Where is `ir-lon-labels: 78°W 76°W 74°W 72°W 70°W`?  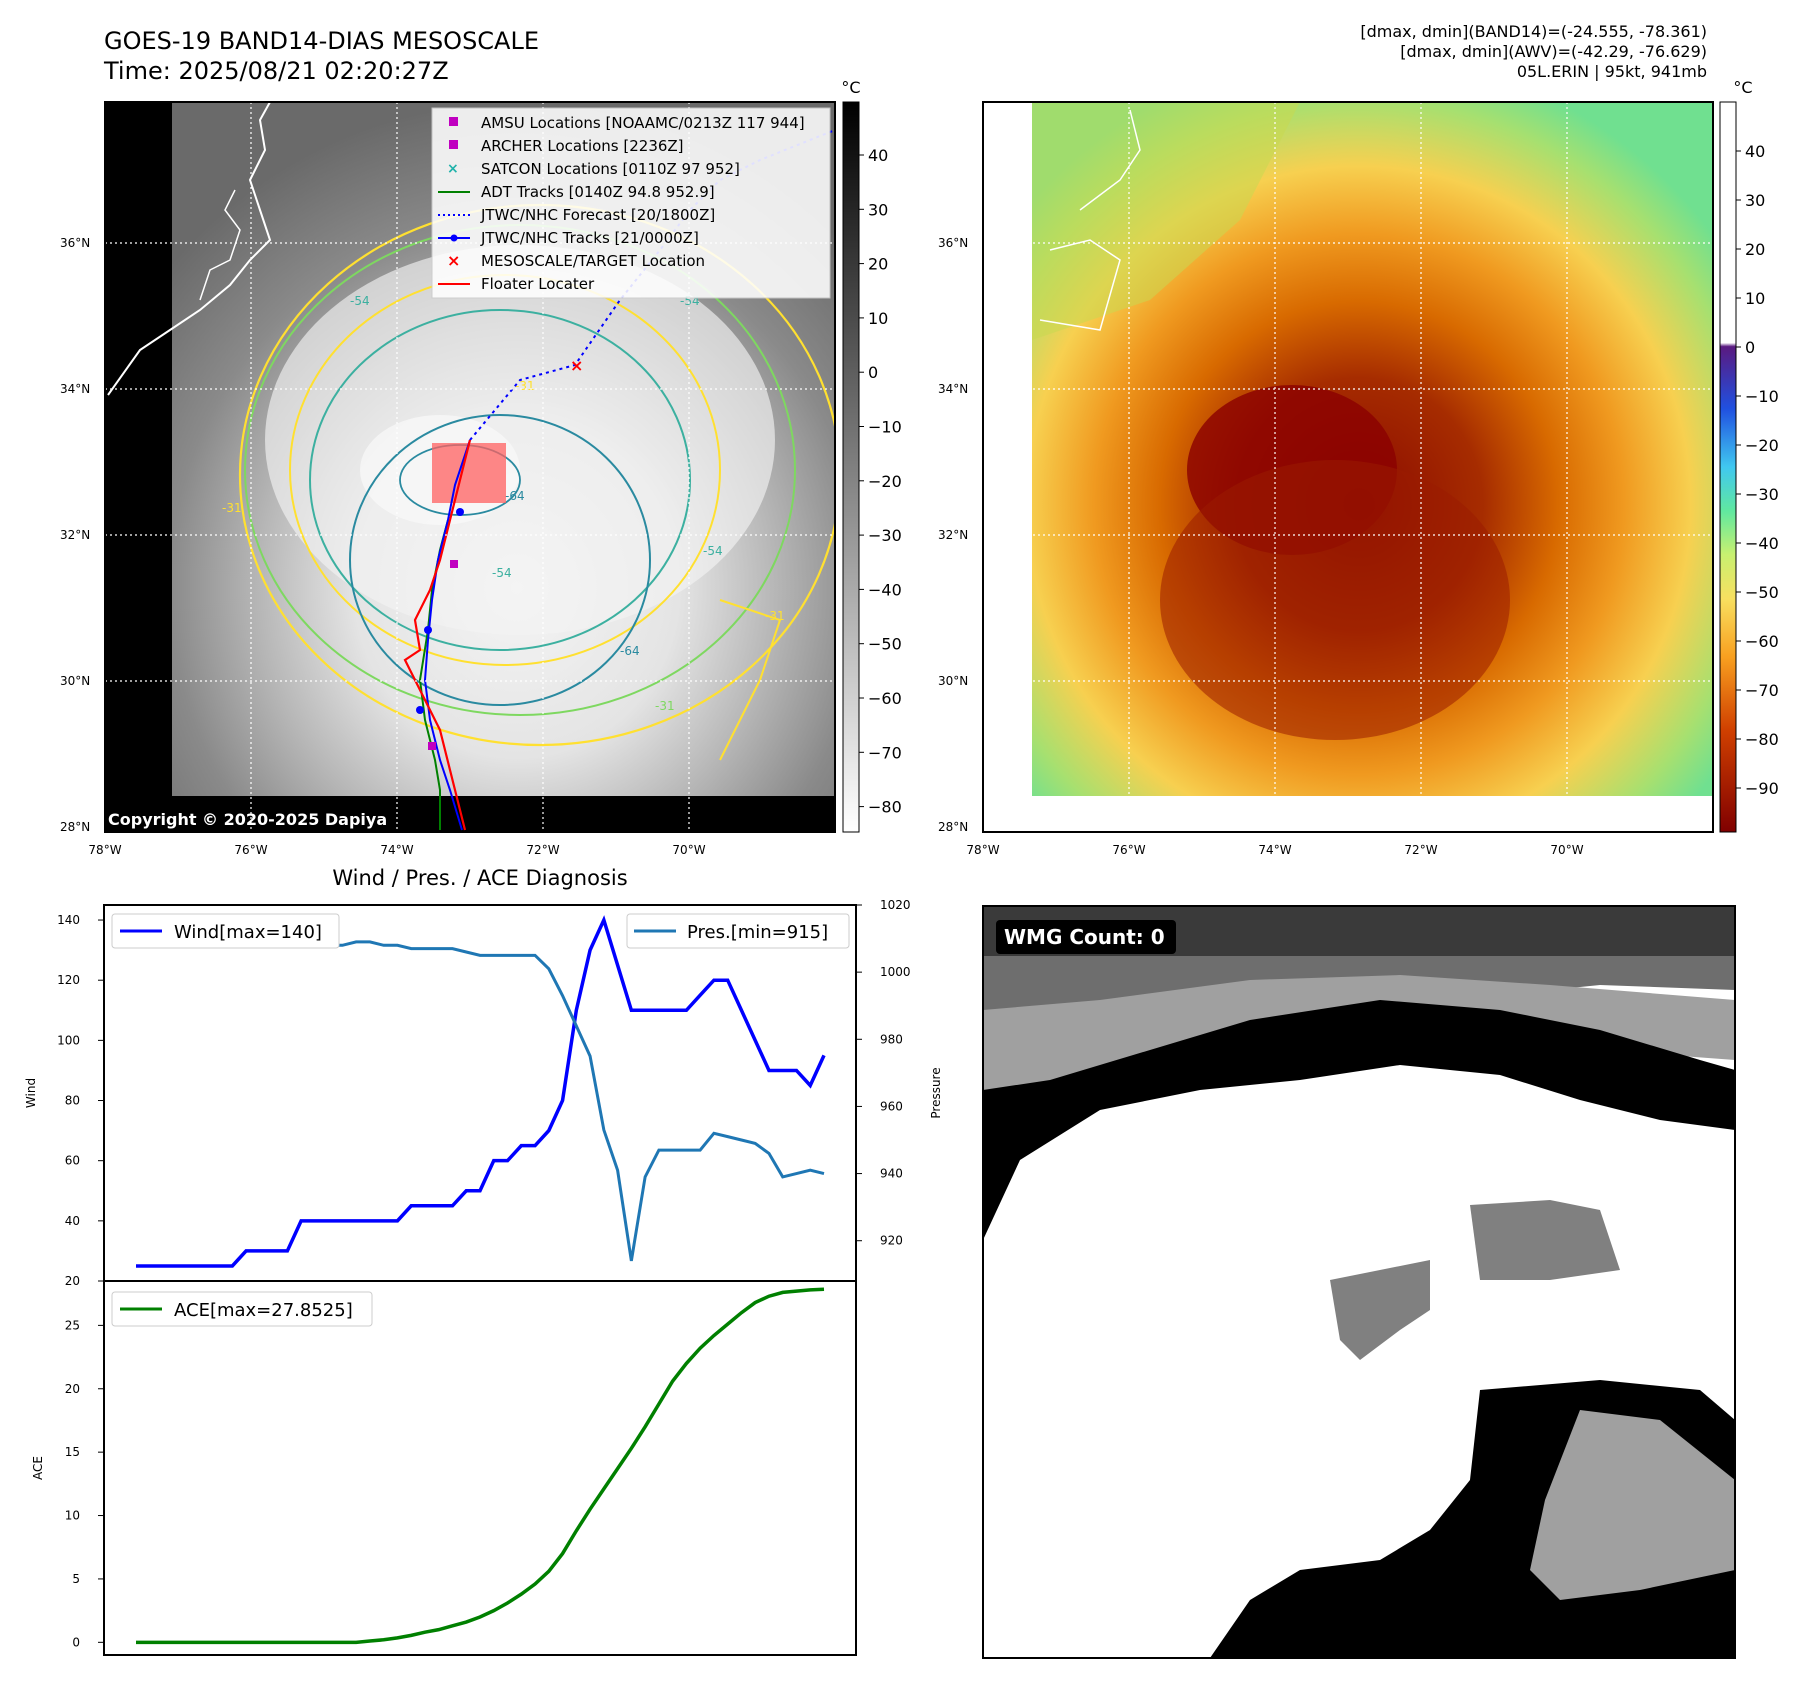 ir-lon-labels: 78°W 76°W 74°W 72°W 70°W is located at coordinates (396, 850).